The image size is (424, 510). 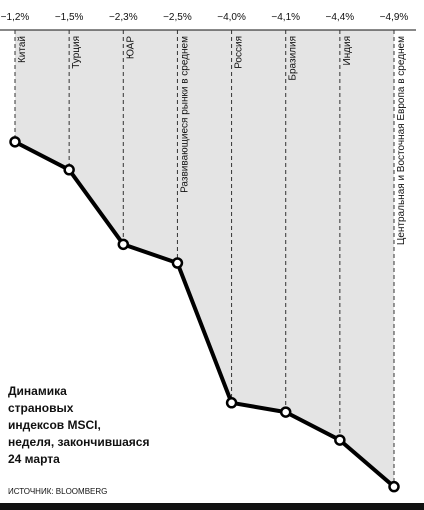 I want to click on value-label: −1,2%, so click(x=15, y=17).